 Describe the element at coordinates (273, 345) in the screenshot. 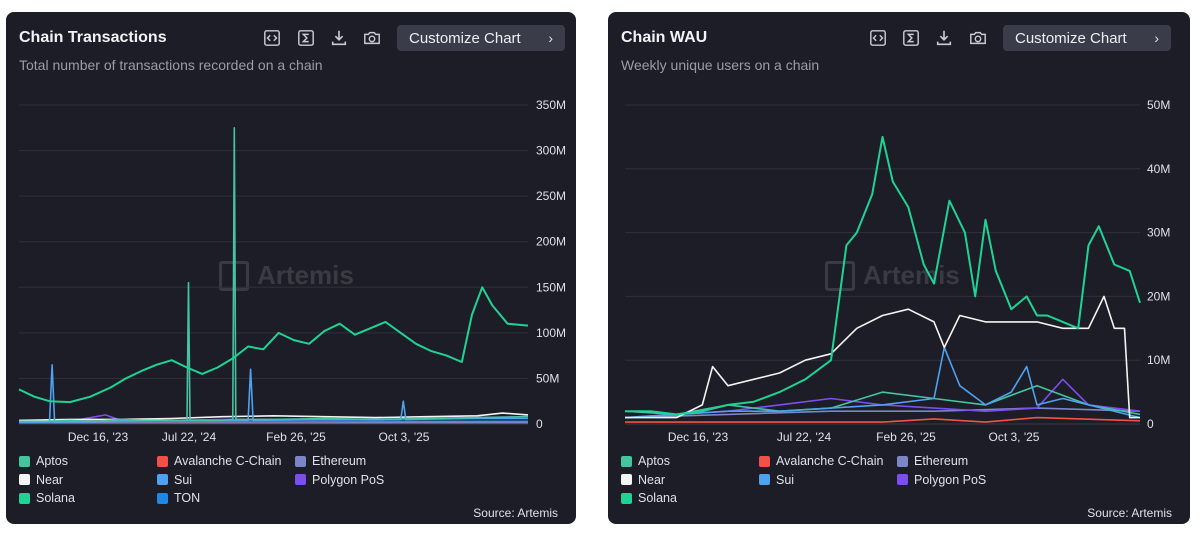

I see `series-line-solana` at that location.